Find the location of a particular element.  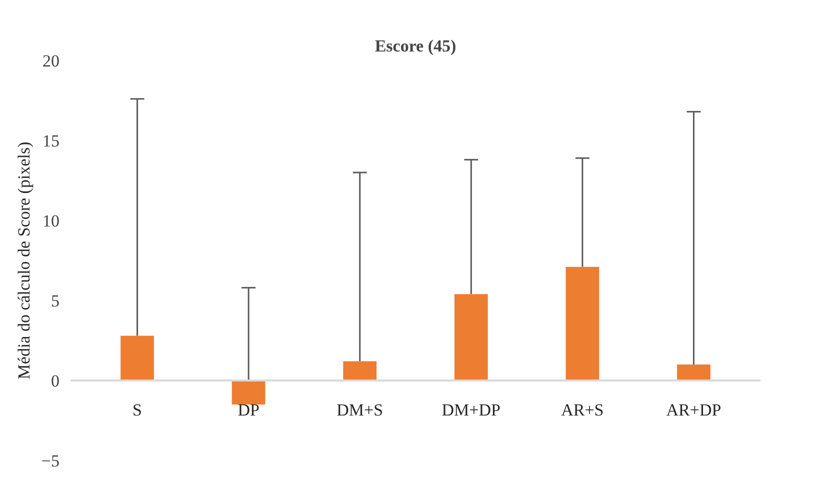

chart-title: Escore (45) is located at coordinates (415, 46).